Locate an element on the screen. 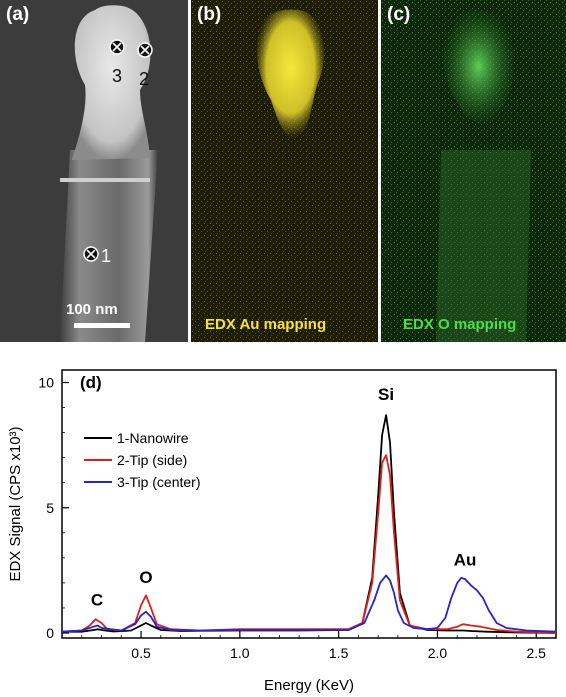  y-tick-label: 5 is located at coordinates (50, 508).